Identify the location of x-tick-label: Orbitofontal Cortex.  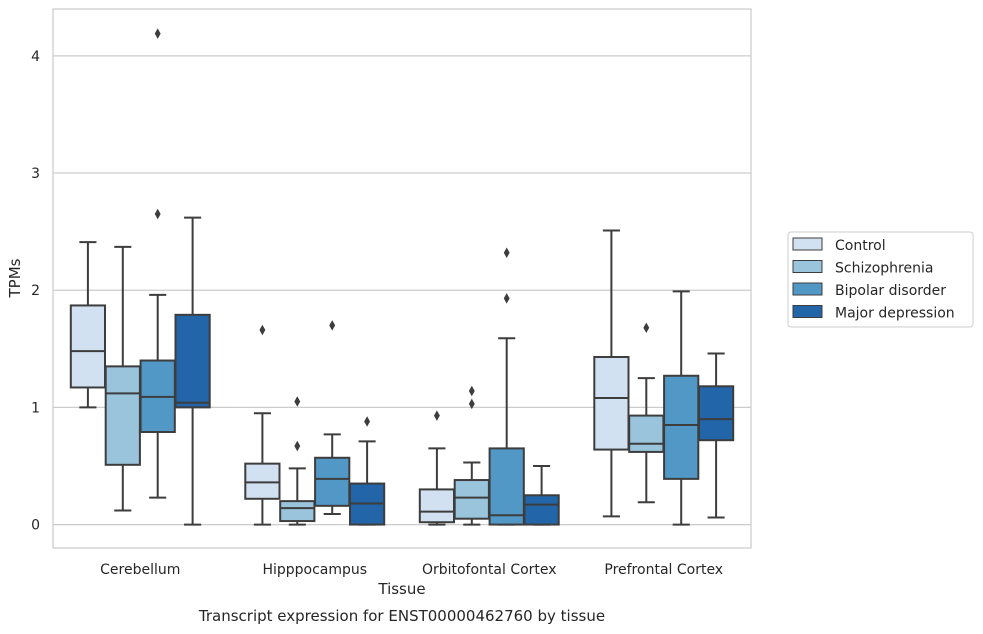
(489, 570).